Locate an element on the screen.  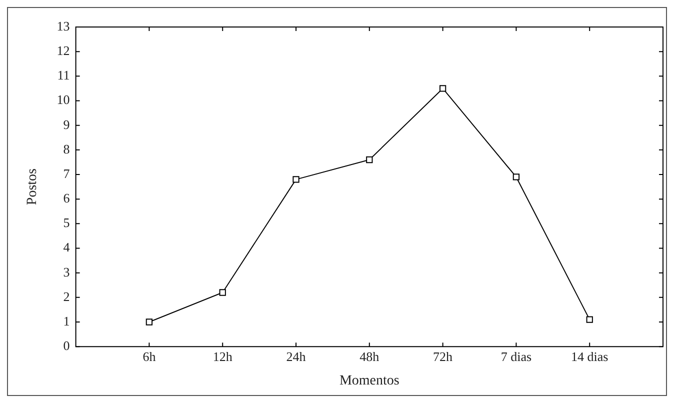
y-tick-label: 5 is located at coordinates (66, 222).